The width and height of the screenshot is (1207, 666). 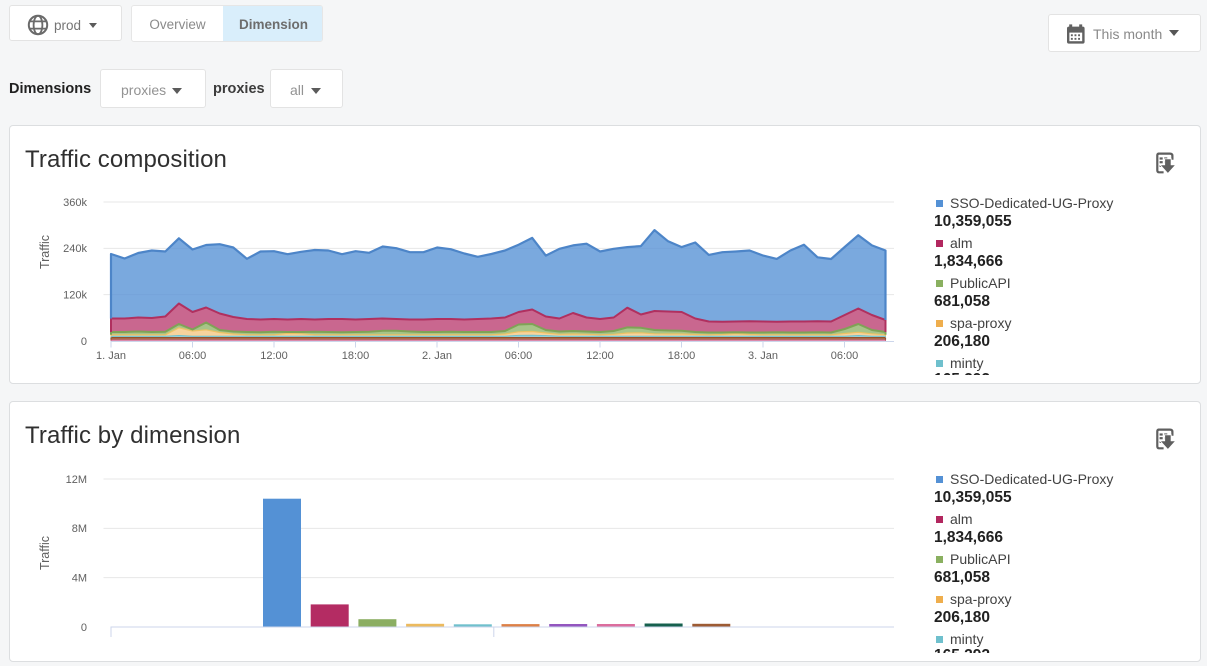 What do you see at coordinates (111, 356) in the screenshot?
I see `svg-text: 1. Jan` at bounding box center [111, 356].